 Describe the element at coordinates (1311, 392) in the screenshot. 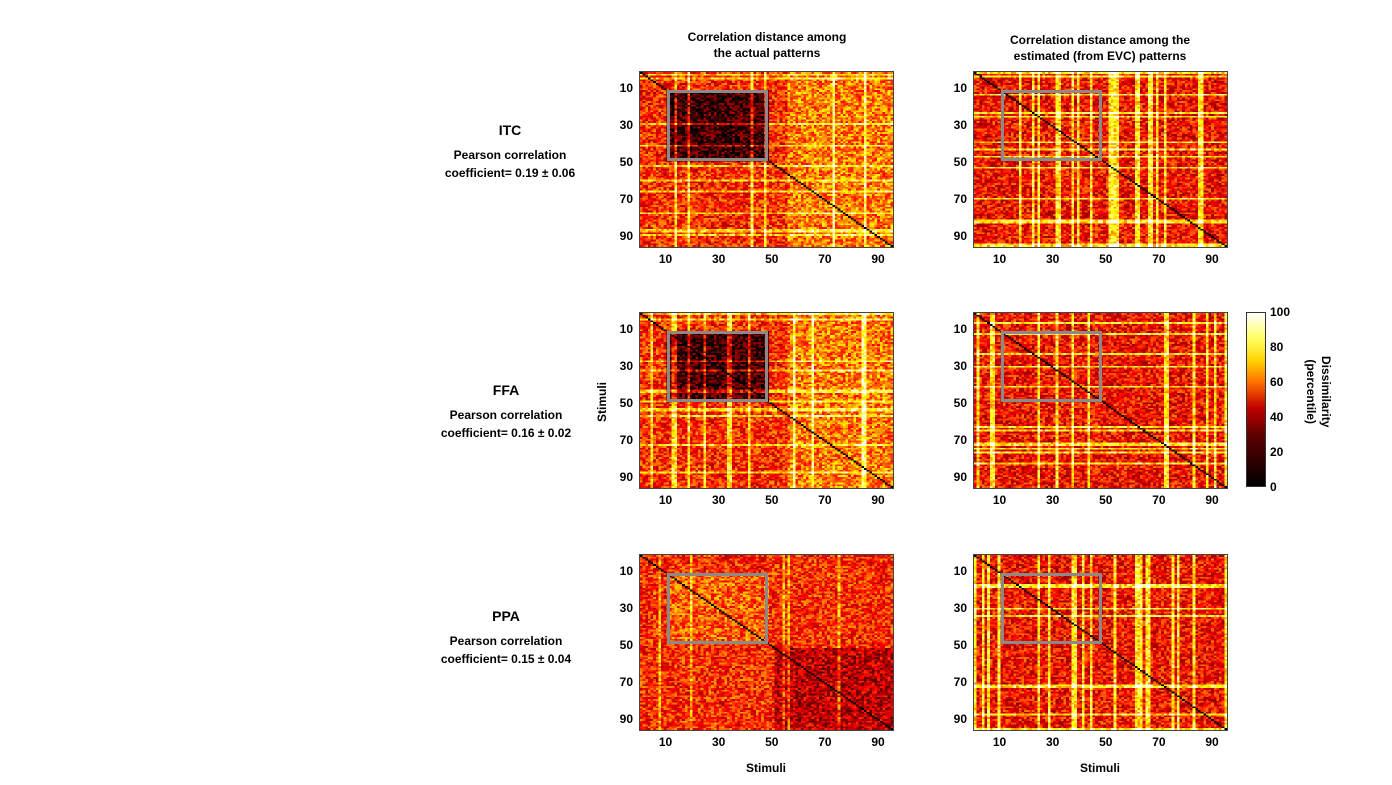

I see `colorbar-label-line: (percentile)` at that location.